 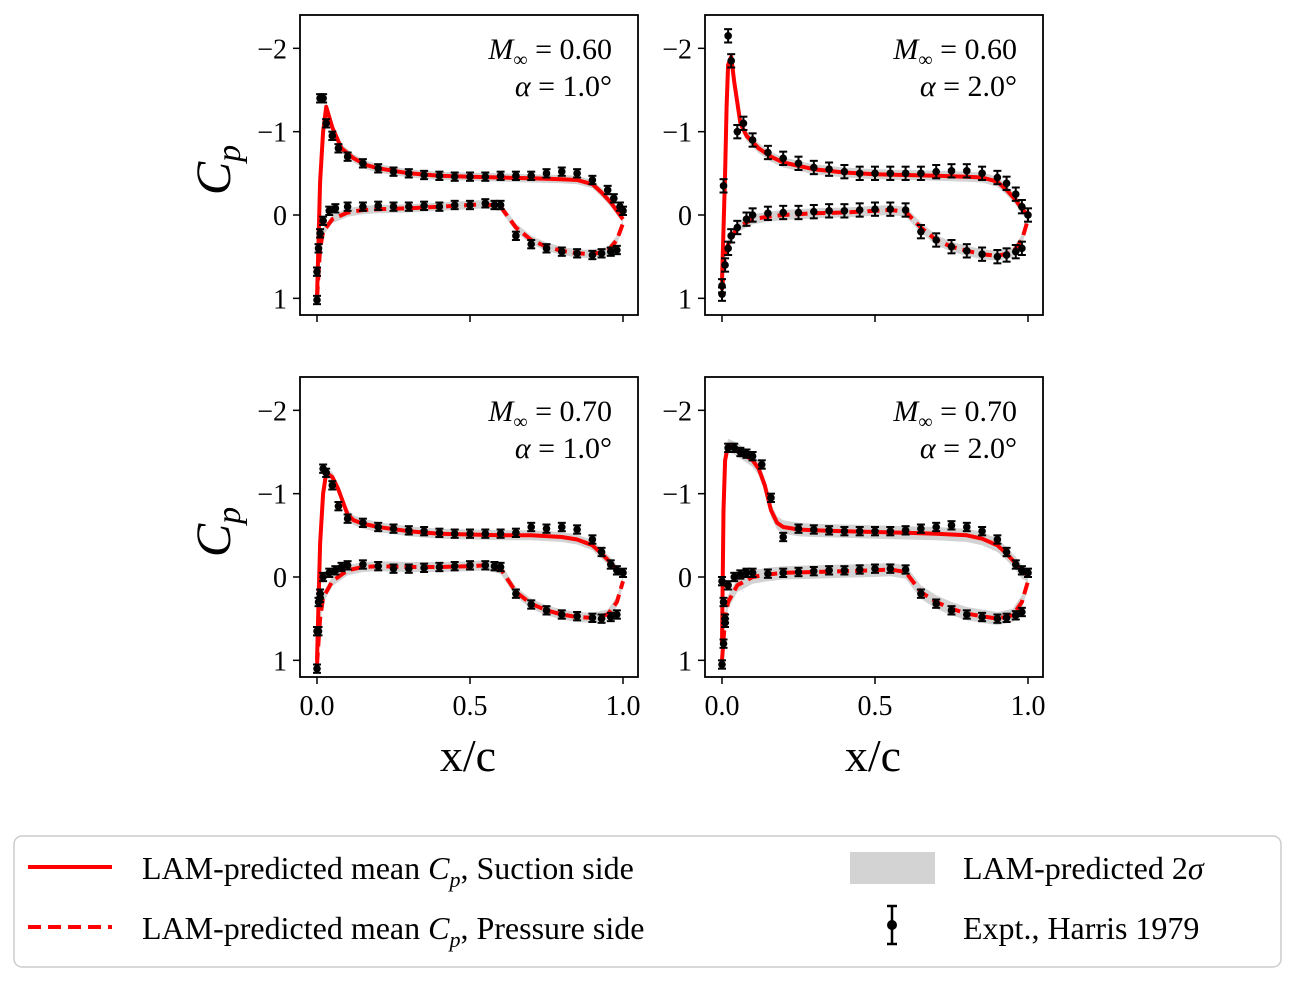 What do you see at coordinates (677, 133) in the screenshot?
I see `y-tick-label: −1` at bounding box center [677, 133].